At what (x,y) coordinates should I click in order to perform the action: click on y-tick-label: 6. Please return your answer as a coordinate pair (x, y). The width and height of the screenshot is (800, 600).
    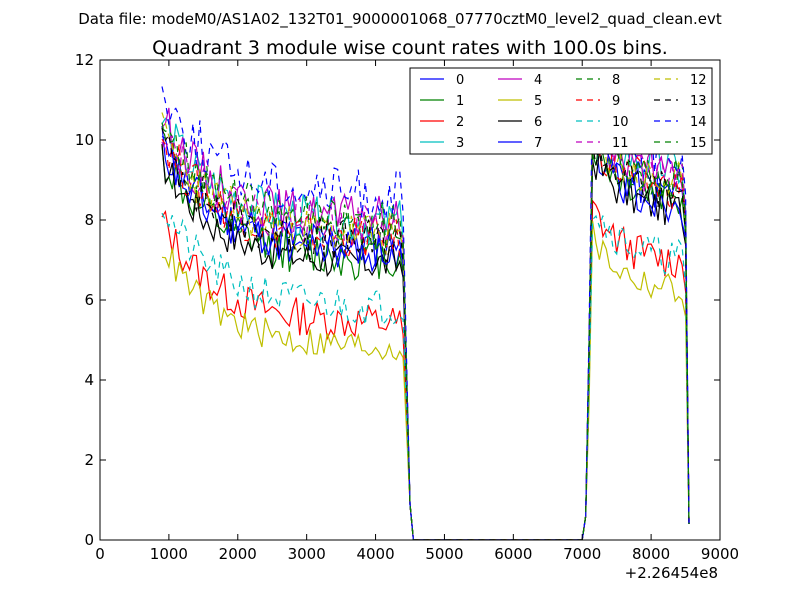
    Looking at the image, I should click on (89, 300).